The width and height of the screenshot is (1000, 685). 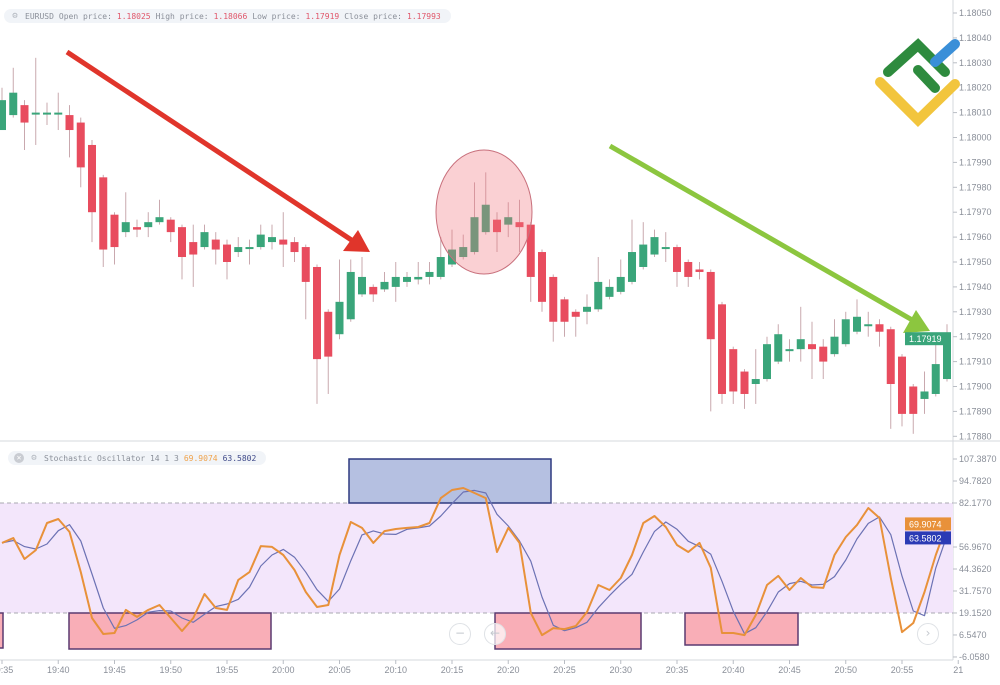 What do you see at coordinates (975, 362) in the screenshot?
I see `price-tick-label: 1.17910` at bounding box center [975, 362].